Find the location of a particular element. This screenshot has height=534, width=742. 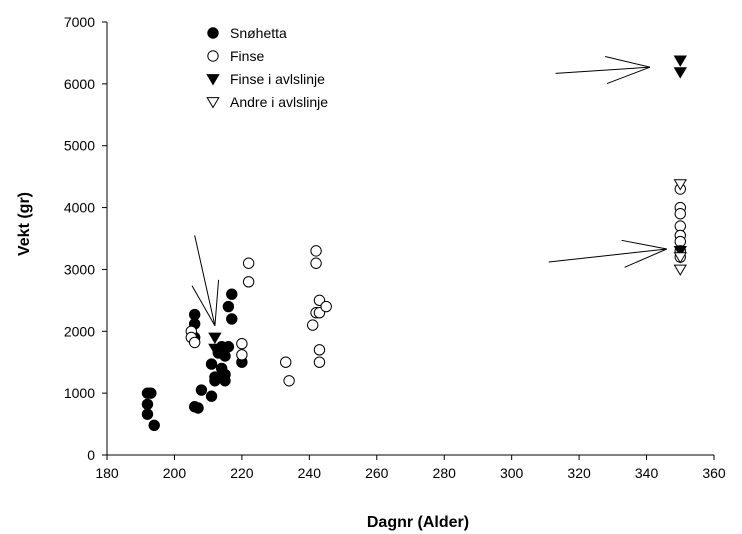

x-tick-label: 320 is located at coordinates (579, 473).